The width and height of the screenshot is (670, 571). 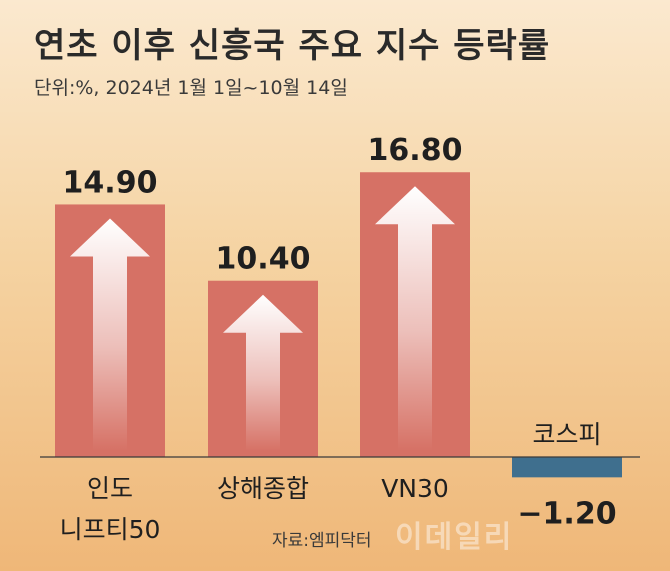 What do you see at coordinates (322, 541) in the screenshot?
I see `source-note: 자료:엠피닥터` at bounding box center [322, 541].